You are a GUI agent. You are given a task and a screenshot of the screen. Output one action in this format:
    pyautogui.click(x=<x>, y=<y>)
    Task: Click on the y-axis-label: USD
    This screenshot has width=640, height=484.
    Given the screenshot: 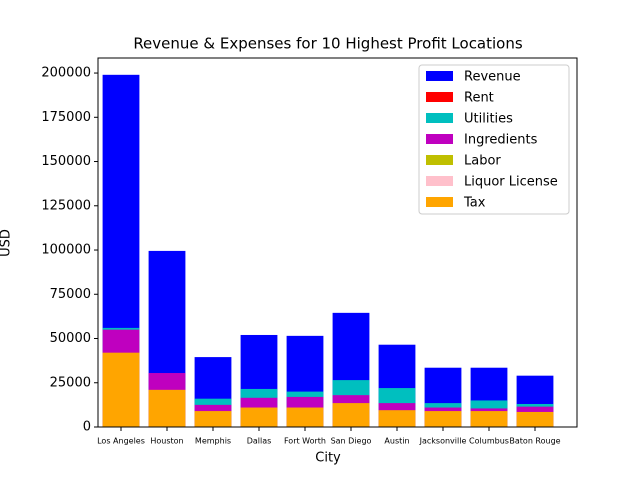 What is the action you would take?
    pyautogui.click(x=7, y=243)
    